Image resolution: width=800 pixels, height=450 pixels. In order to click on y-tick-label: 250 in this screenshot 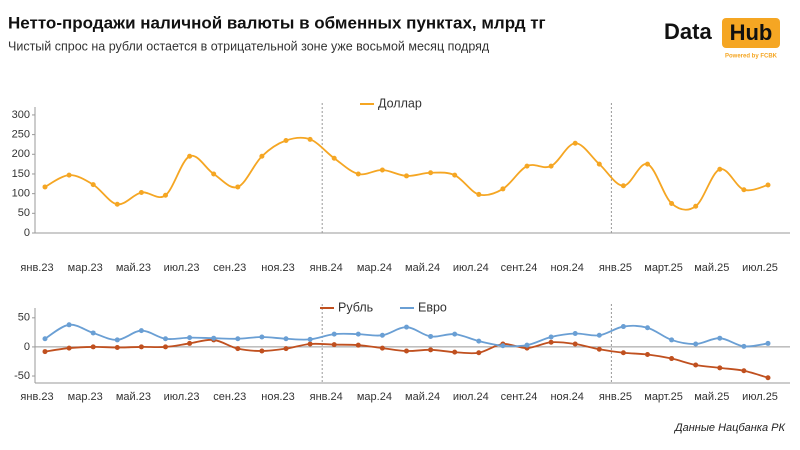, I will do `click(21, 135)`.